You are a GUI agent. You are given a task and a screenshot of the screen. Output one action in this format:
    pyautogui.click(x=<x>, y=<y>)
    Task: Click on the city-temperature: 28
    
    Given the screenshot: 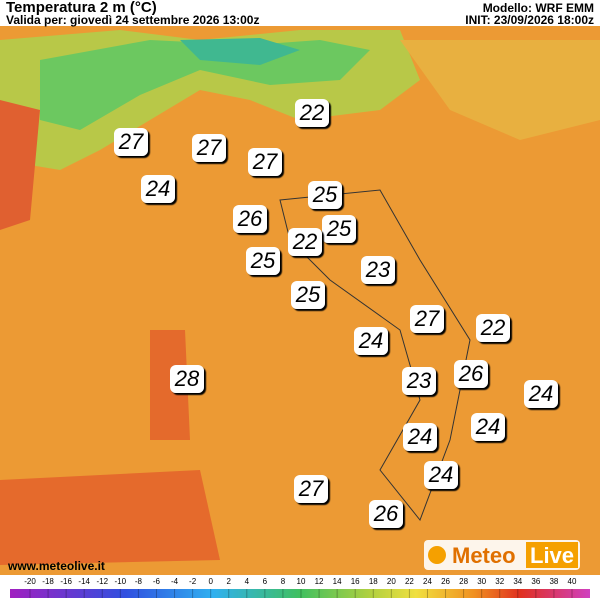 What is the action you would take?
    pyautogui.click(x=187, y=378)
    